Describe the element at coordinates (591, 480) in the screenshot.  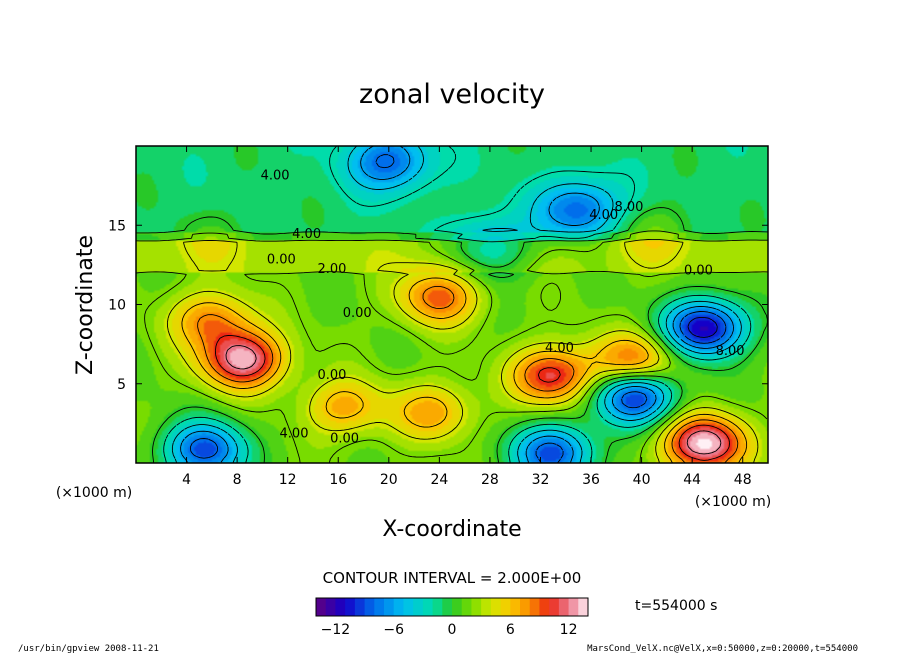
I see `x-tick-label: 36` at that location.